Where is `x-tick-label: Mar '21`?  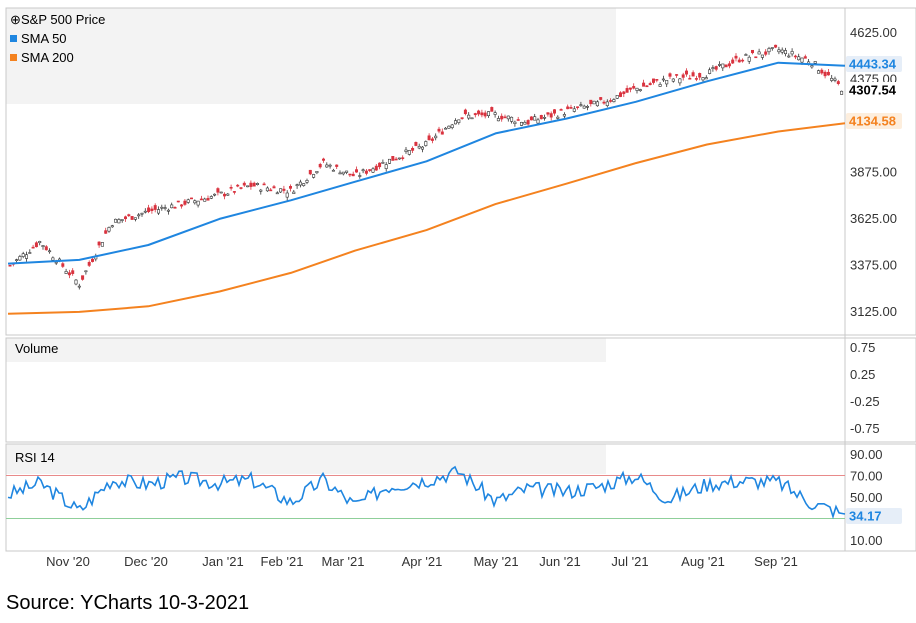
x-tick-label: Mar '21 is located at coordinates (343, 561).